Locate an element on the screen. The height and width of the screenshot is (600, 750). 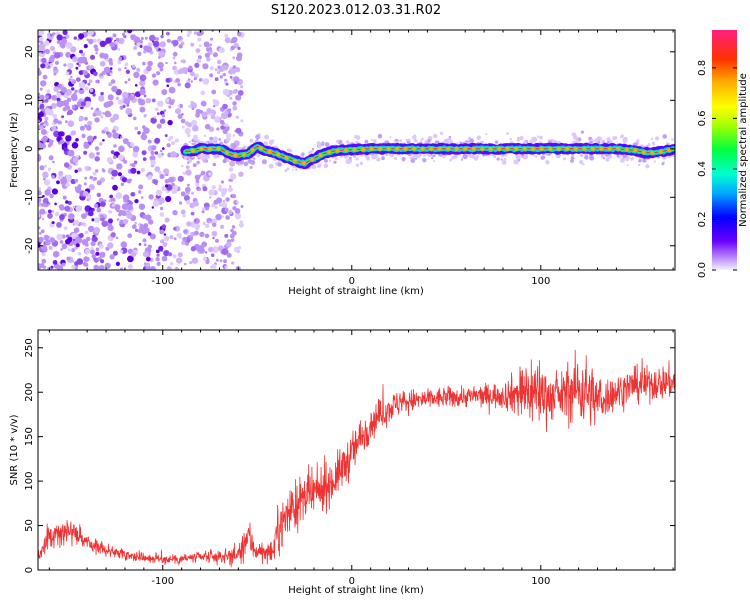
snr-ytick-label: 100 is located at coordinates (29, 481).